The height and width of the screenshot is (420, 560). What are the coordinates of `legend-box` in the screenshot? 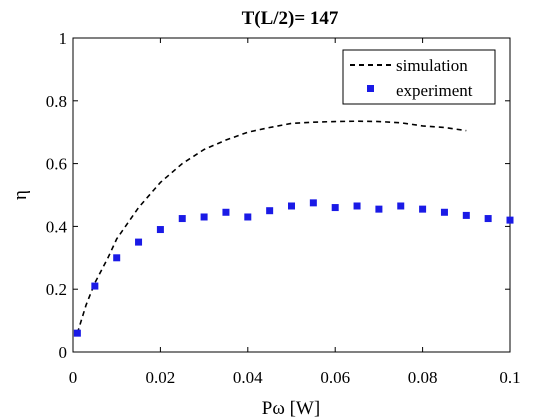 It's located at (419, 77).